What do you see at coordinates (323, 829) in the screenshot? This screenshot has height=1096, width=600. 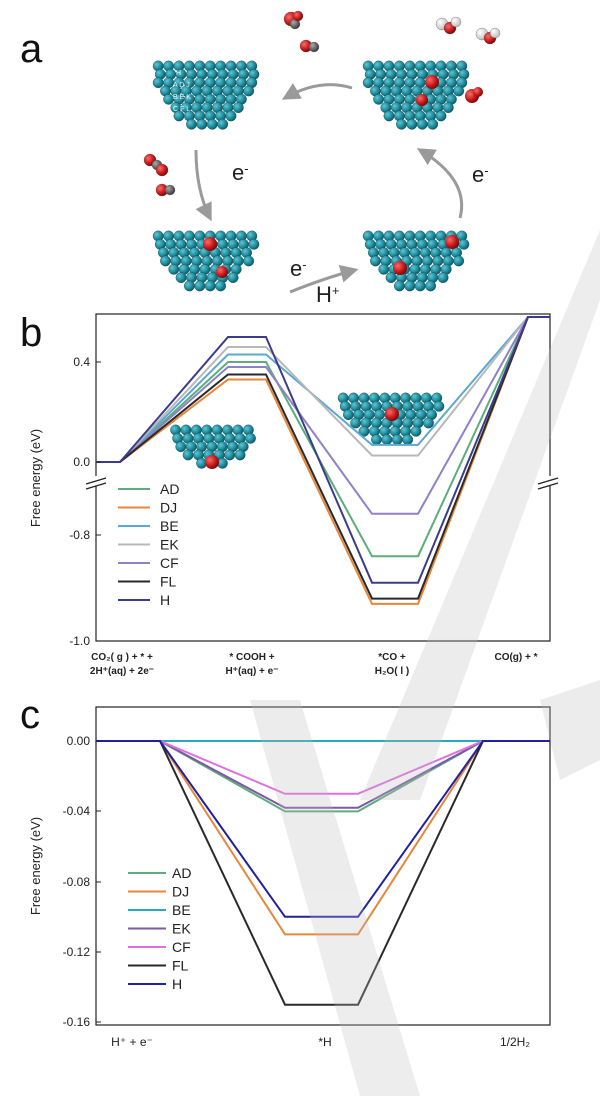 I see `series-line-h` at bounding box center [323, 829].